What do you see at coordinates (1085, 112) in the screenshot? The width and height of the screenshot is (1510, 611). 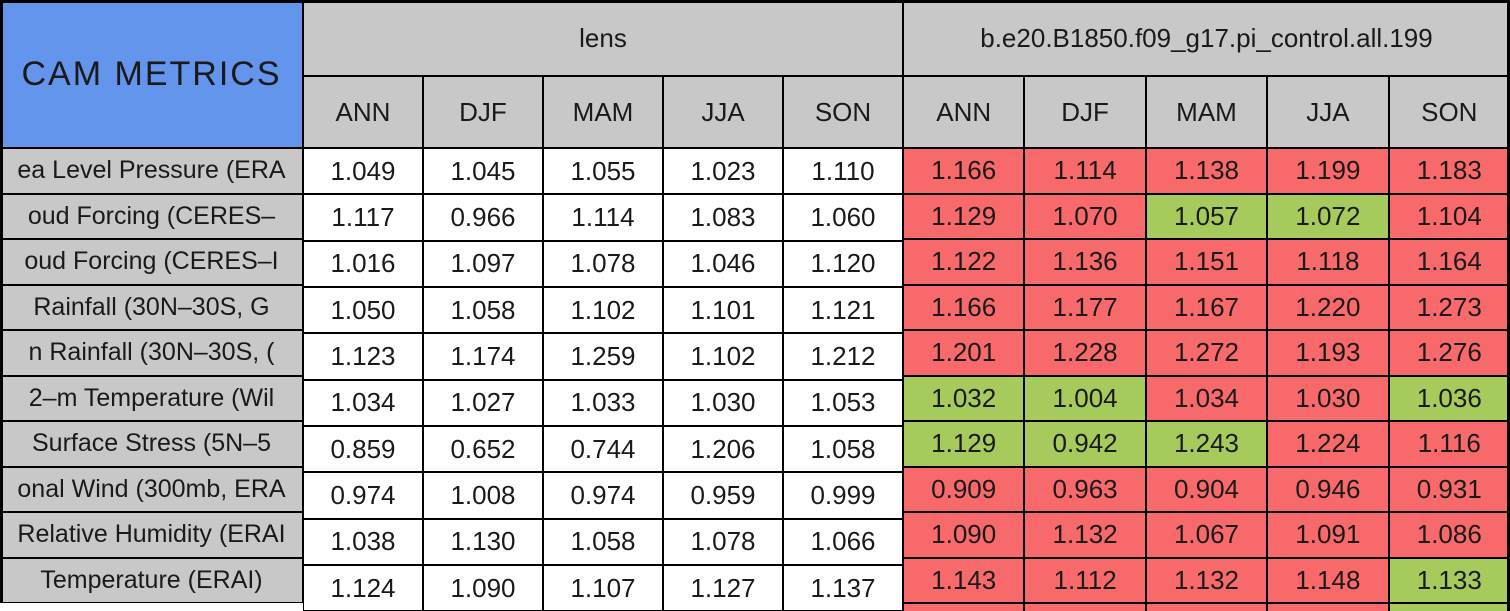 I see `season-header-run-djf: DJF` at bounding box center [1085, 112].